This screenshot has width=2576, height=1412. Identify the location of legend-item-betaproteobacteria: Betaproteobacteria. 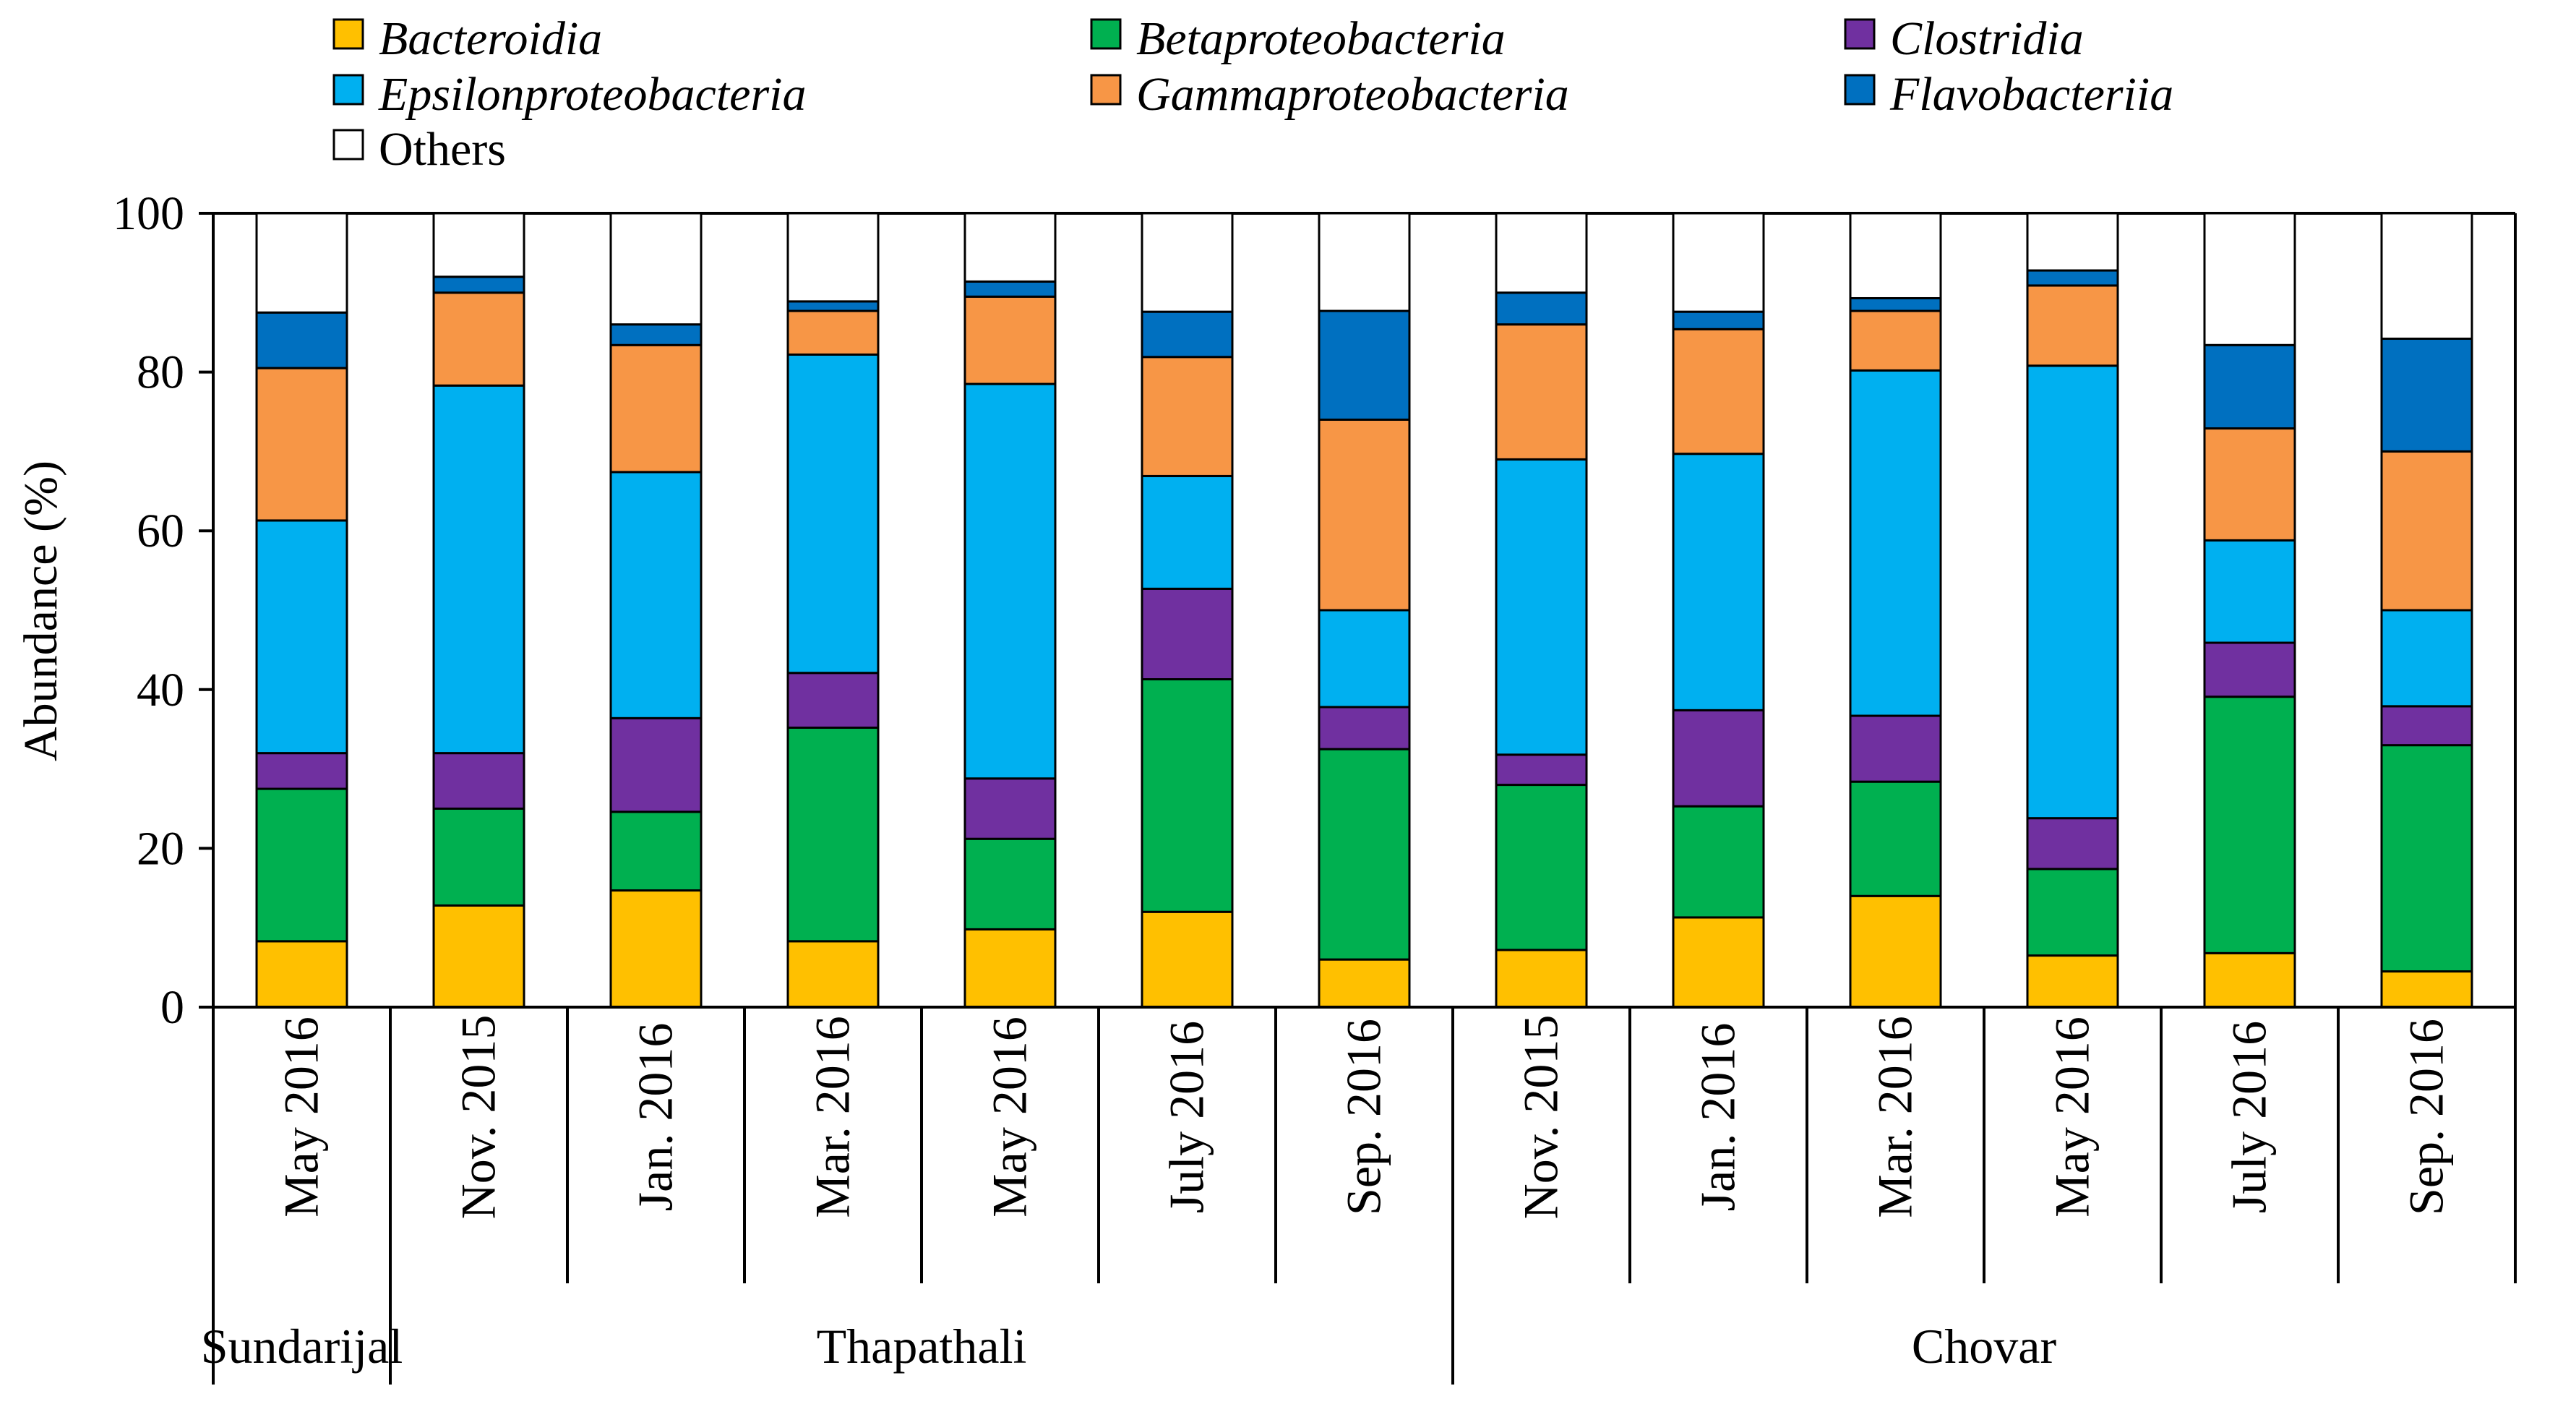
(1298, 38).